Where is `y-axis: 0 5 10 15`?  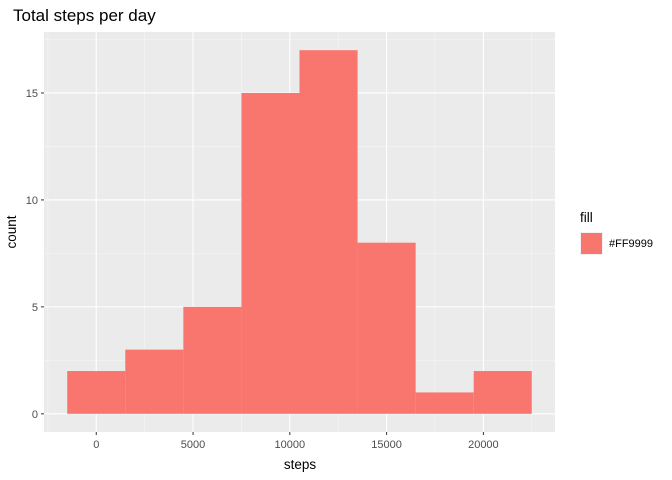 y-axis: 0 5 10 15 is located at coordinates (35, 254).